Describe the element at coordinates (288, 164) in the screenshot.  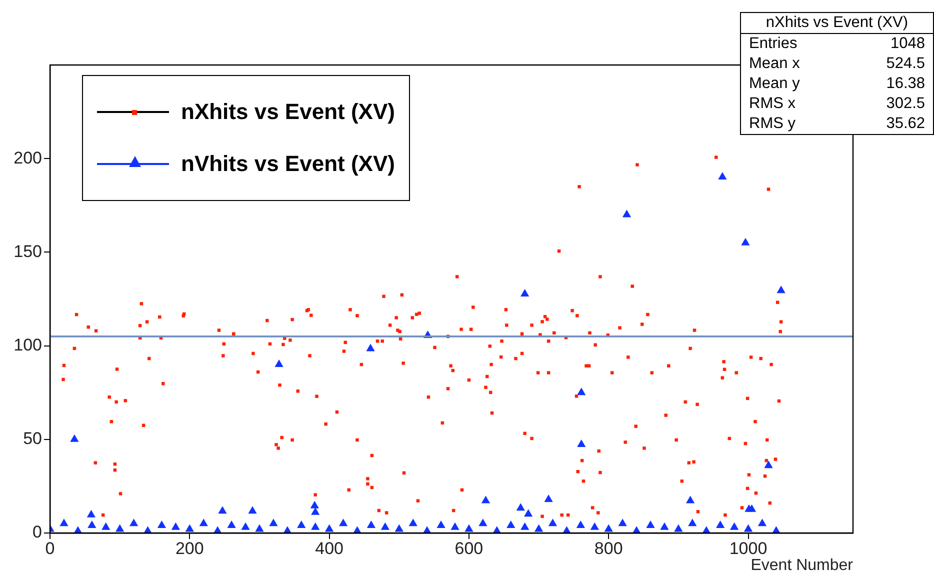
I see `legend-label: nVhits vs Event (XV)` at that location.